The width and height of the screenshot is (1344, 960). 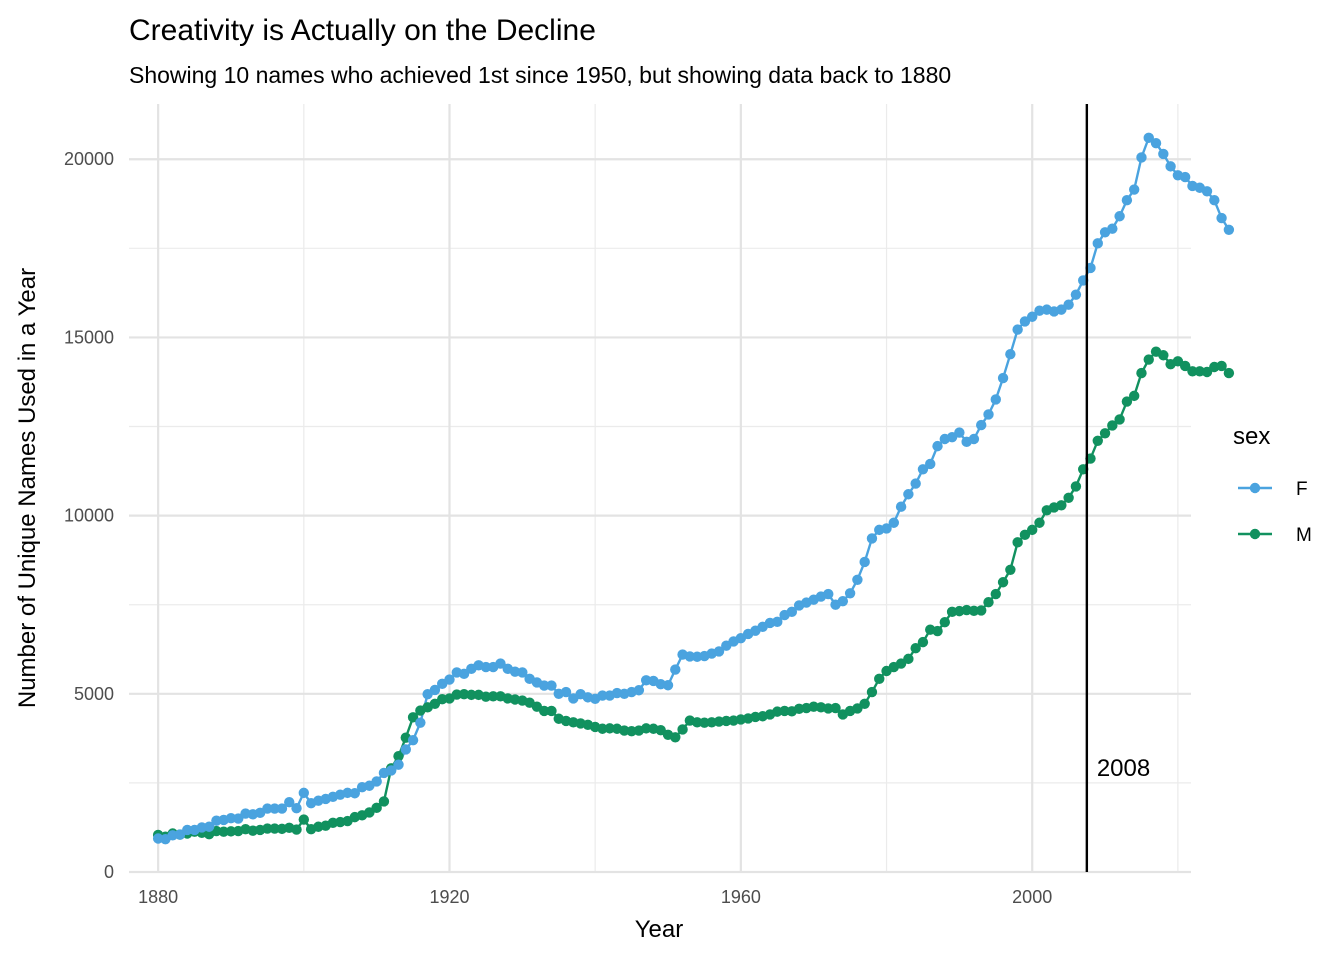 I want to click on y-axis-title: Number of Unique Names Used in a Year, so click(x=27, y=488).